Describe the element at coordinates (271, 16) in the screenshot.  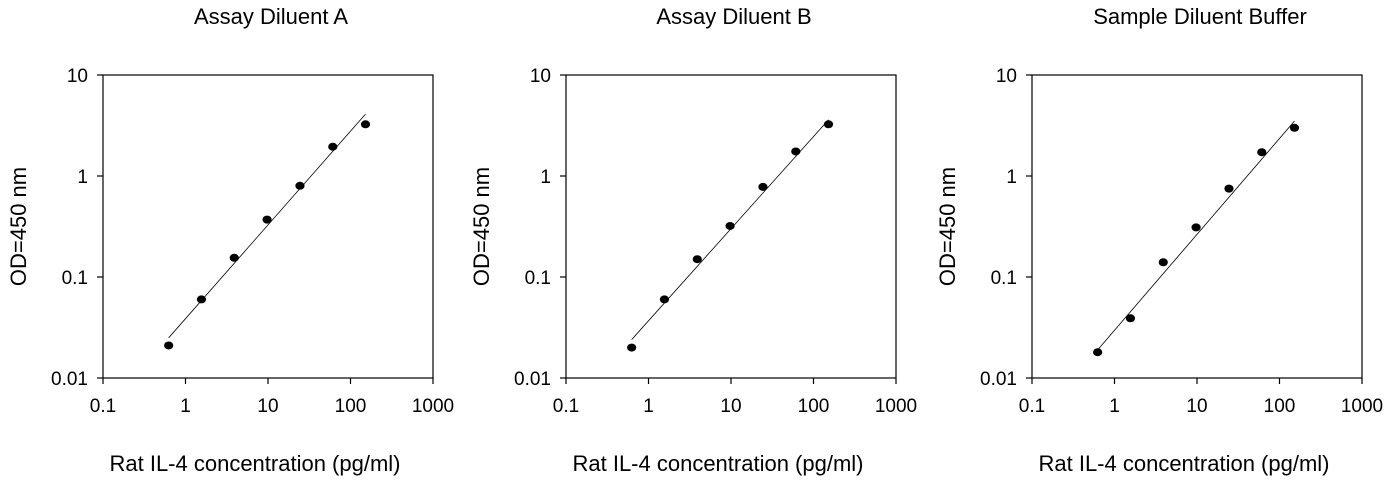
I see `chart-title: Assay Diluent A` at that location.